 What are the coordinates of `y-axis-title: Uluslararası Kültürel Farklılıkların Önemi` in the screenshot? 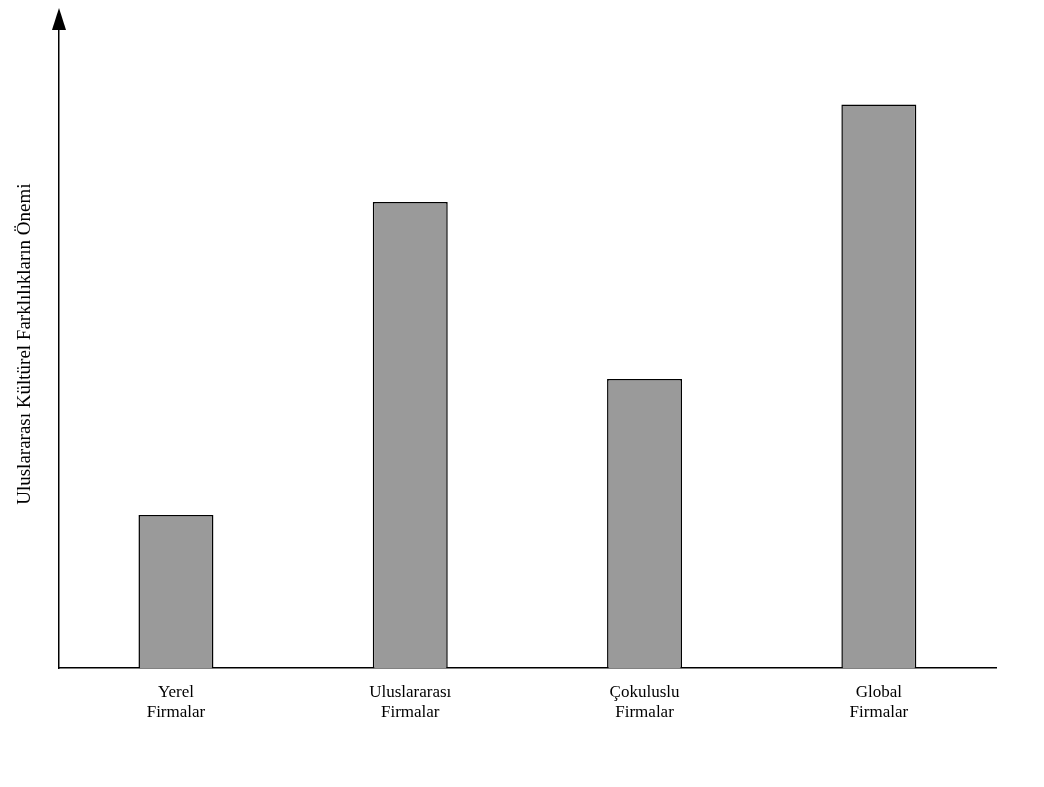 It's located at (24, 344).